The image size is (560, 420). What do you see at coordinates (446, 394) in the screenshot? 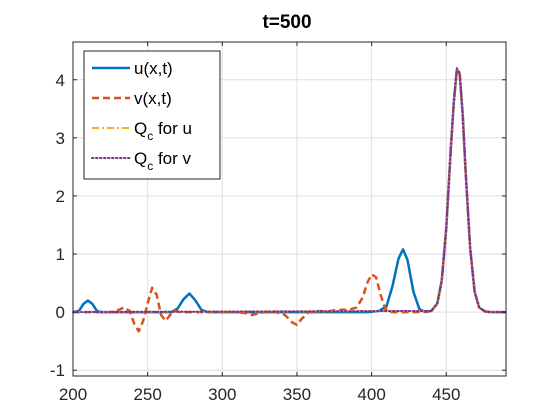
I see `x-tick-label: 450` at bounding box center [446, 394].